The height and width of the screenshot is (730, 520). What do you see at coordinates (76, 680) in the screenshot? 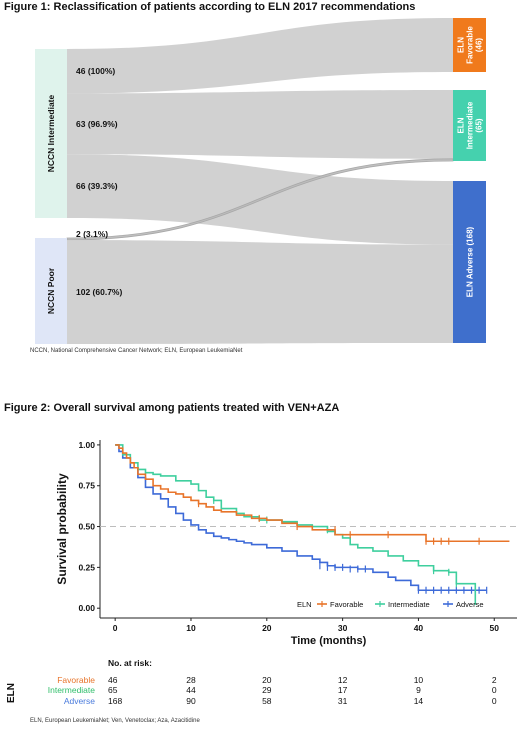
I see `risk-table-row-label-favorable: Favorable` at bounding box center [76, 680].